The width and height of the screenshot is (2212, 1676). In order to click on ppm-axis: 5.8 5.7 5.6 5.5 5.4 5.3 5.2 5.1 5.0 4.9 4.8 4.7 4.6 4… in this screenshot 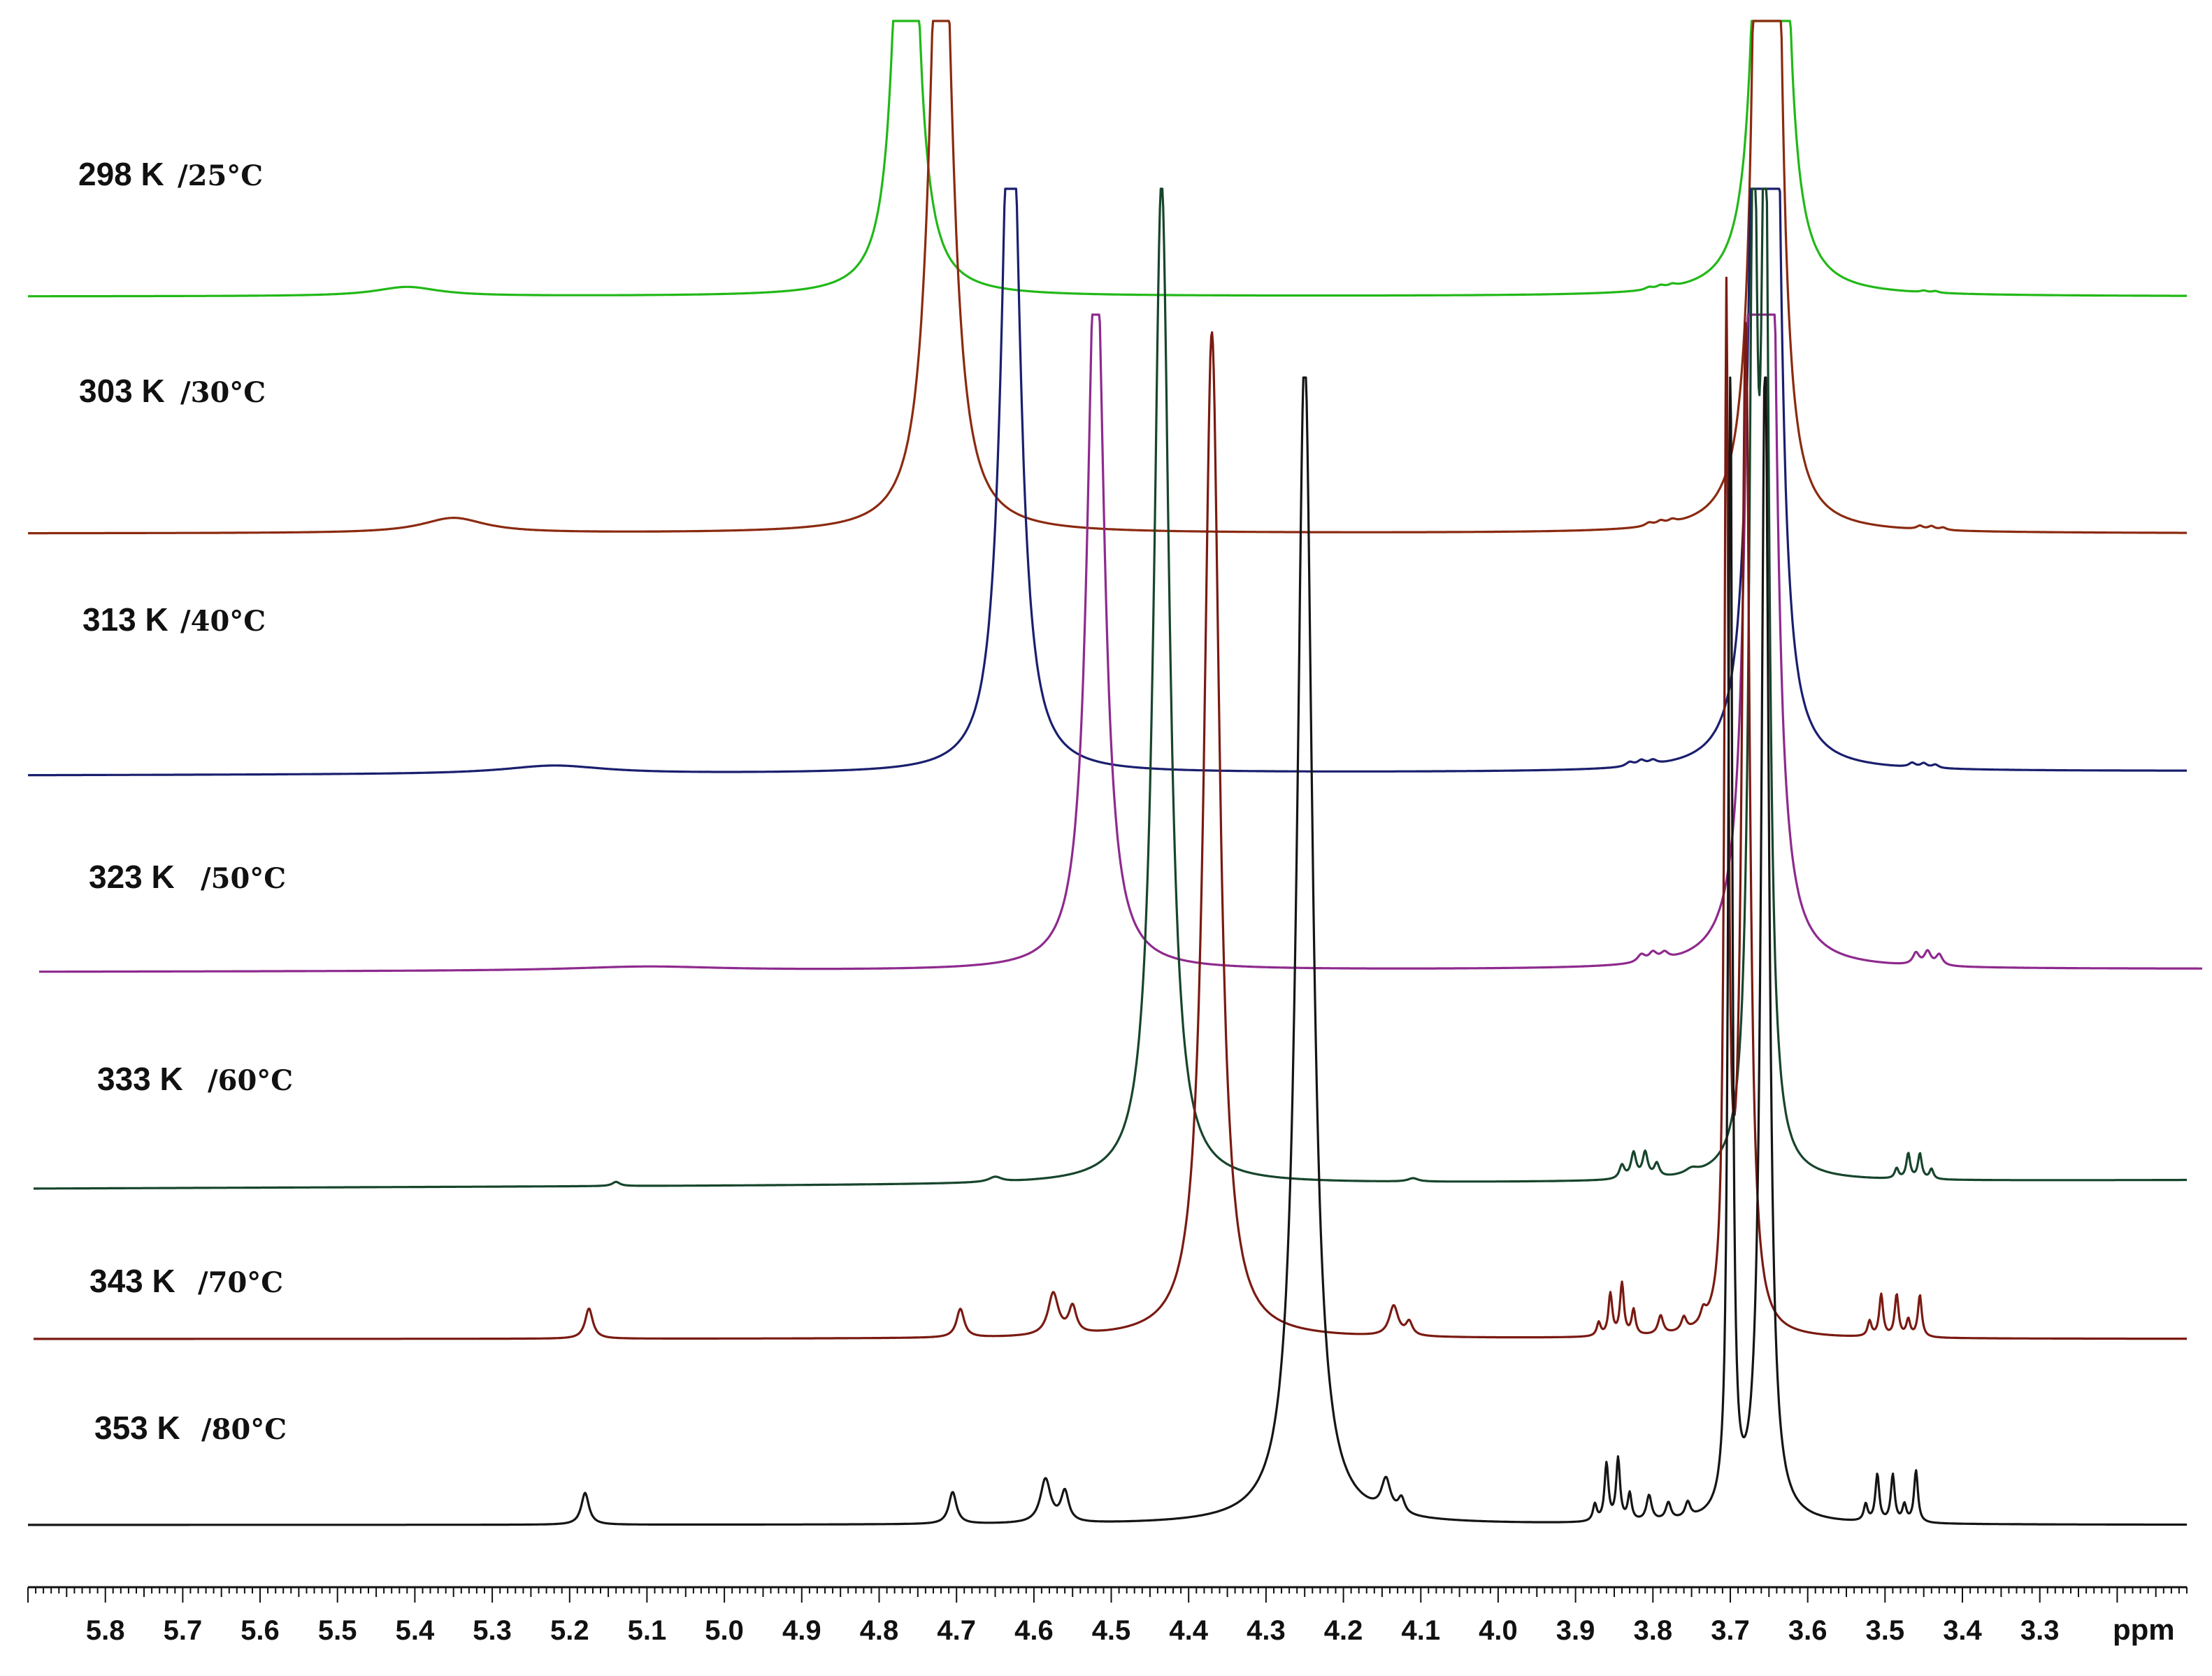, I will do `click(1107, 1616)`.